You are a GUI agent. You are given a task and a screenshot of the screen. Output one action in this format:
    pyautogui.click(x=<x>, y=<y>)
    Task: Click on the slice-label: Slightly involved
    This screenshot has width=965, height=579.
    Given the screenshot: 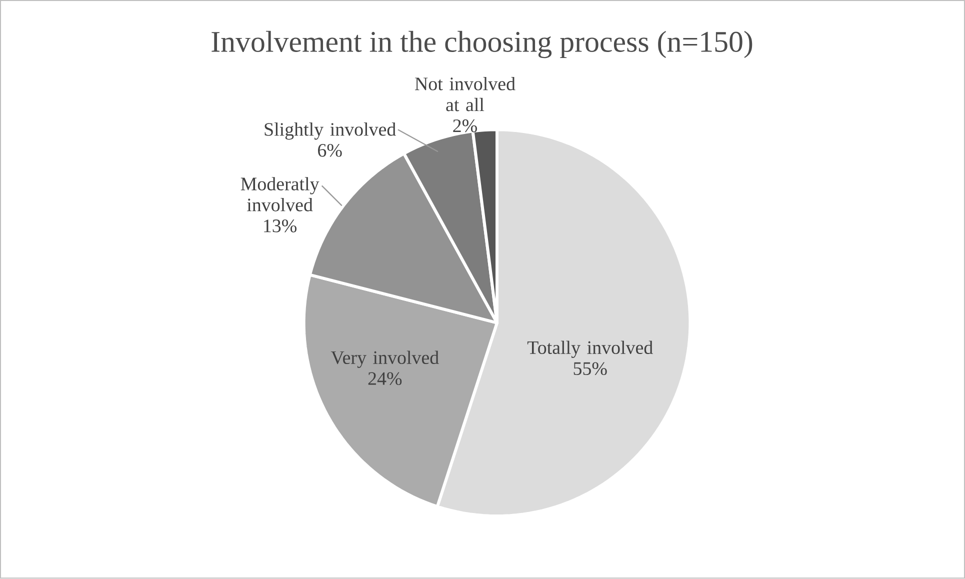 What is the action you would take?
    pyautogui.click(x=330, y=131)
    